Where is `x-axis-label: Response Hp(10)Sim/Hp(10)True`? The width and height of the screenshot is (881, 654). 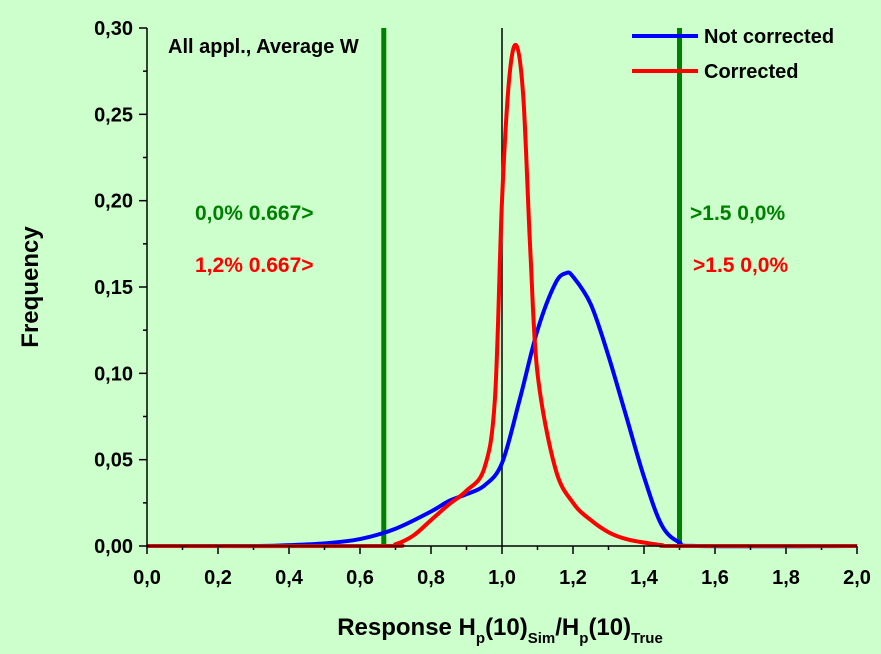 x-axis-label: Response Hp(10)Sim/Hp(10)True is located at coordinates (500, 630).